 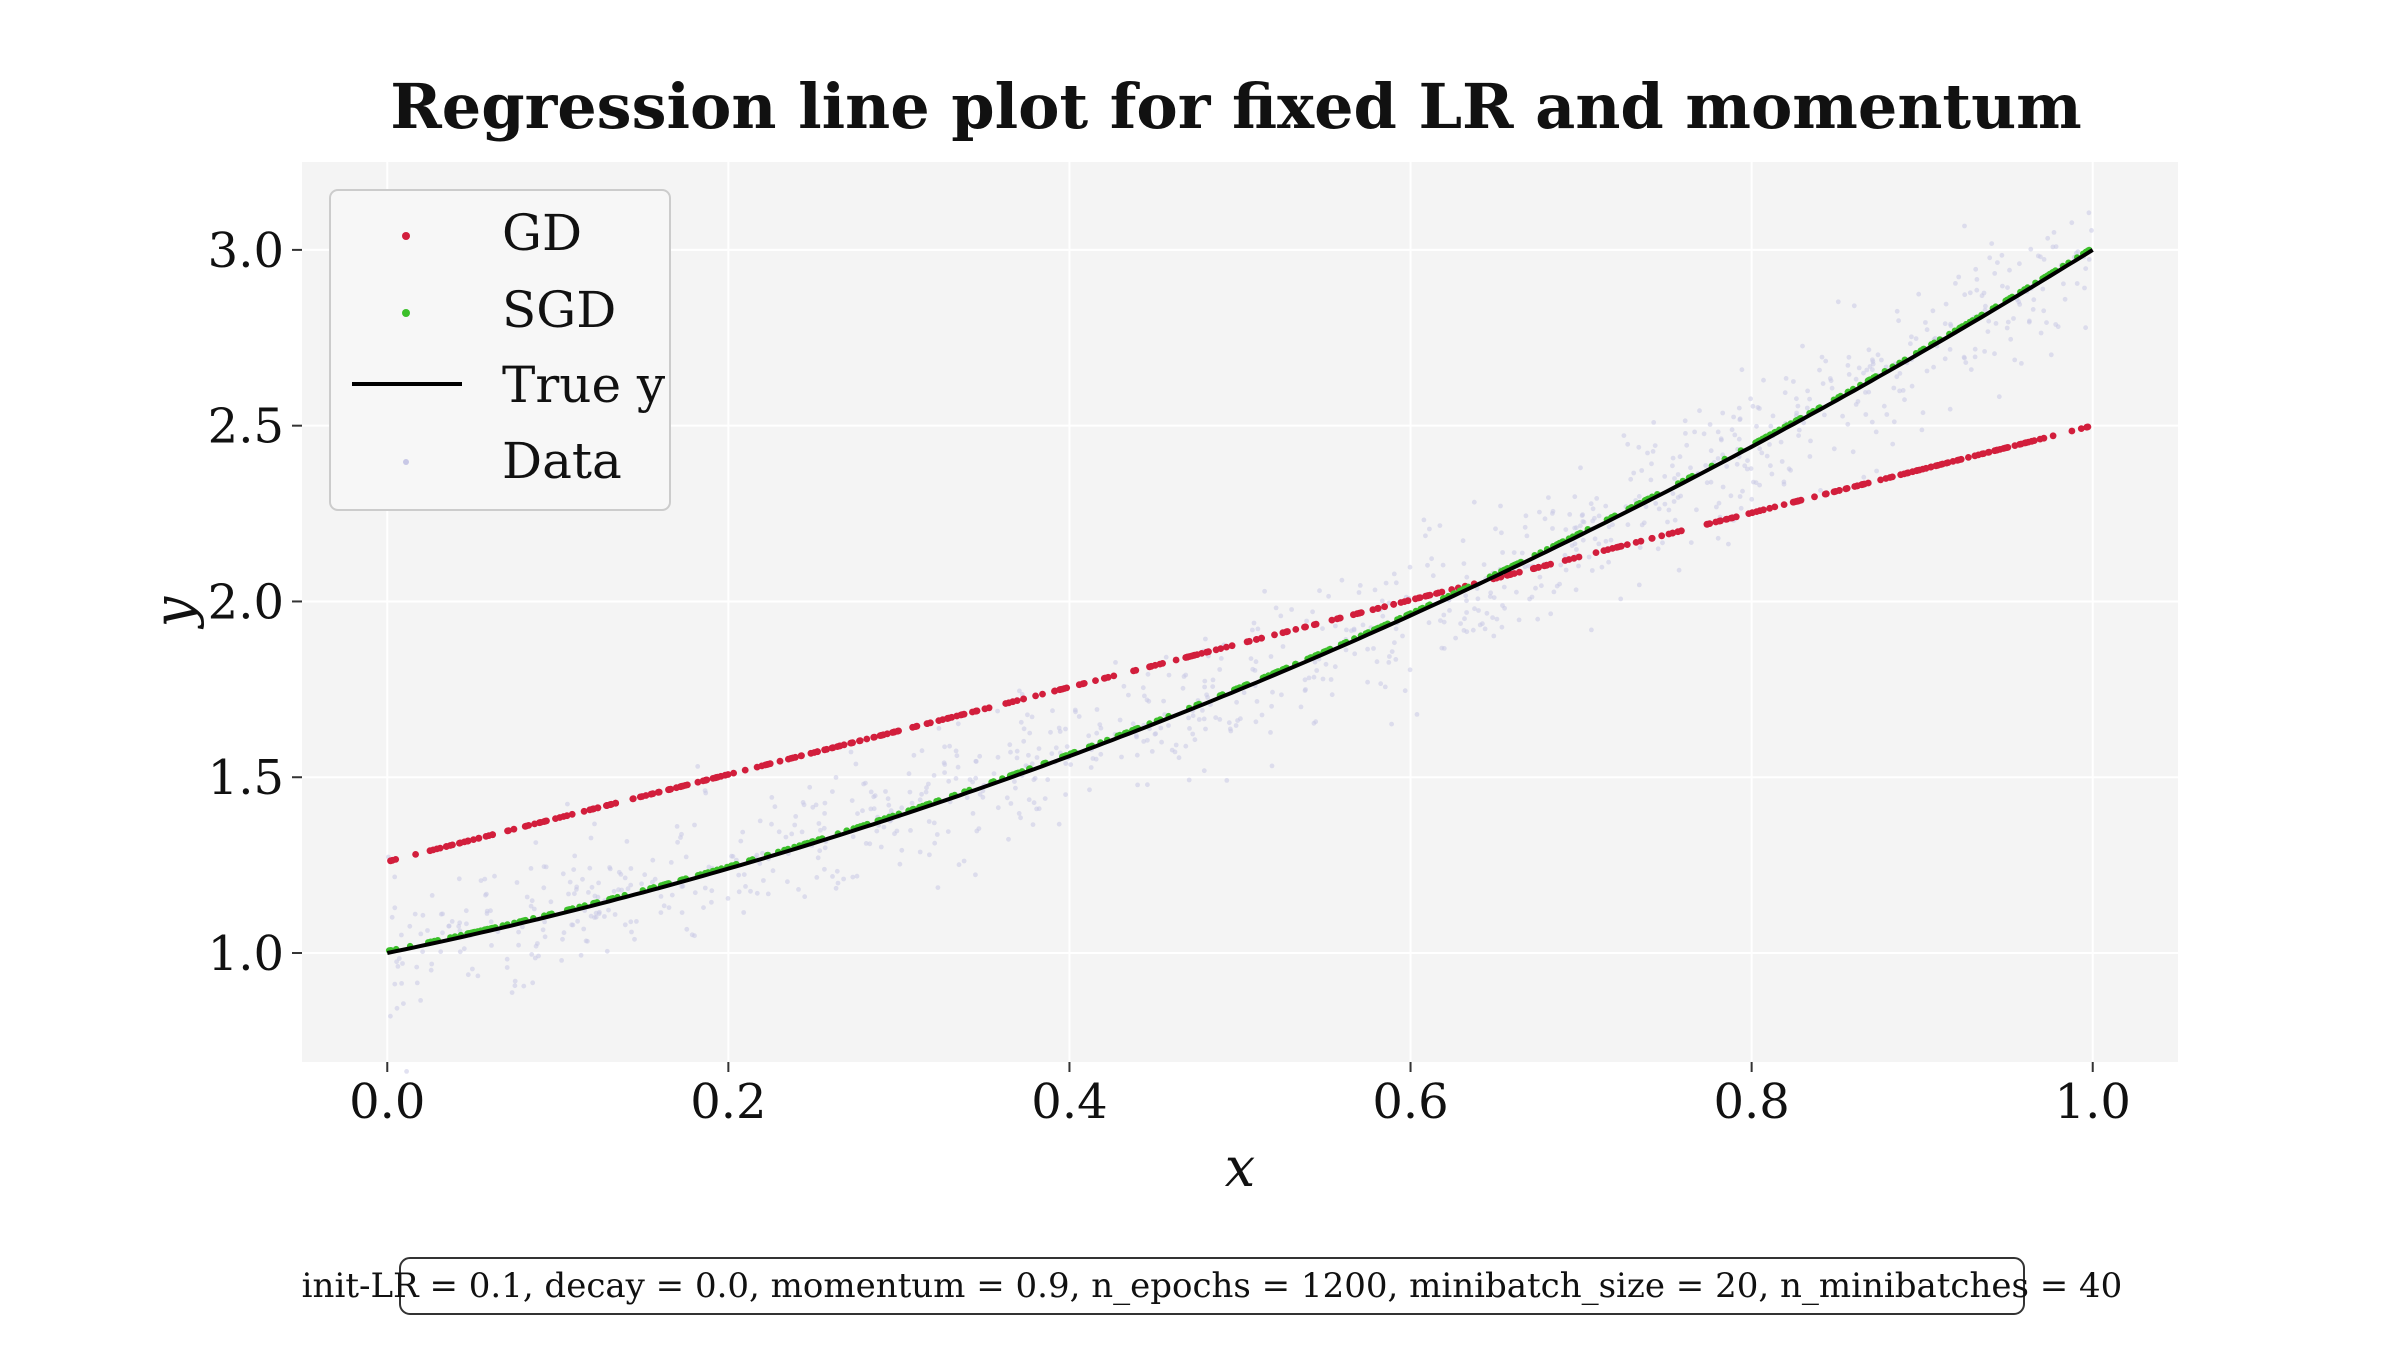 What do you see at coordinates (1069, 1102) in the screenshot?
I see `x-tick-label: 0.4` at bounding box center [1069, 1102].